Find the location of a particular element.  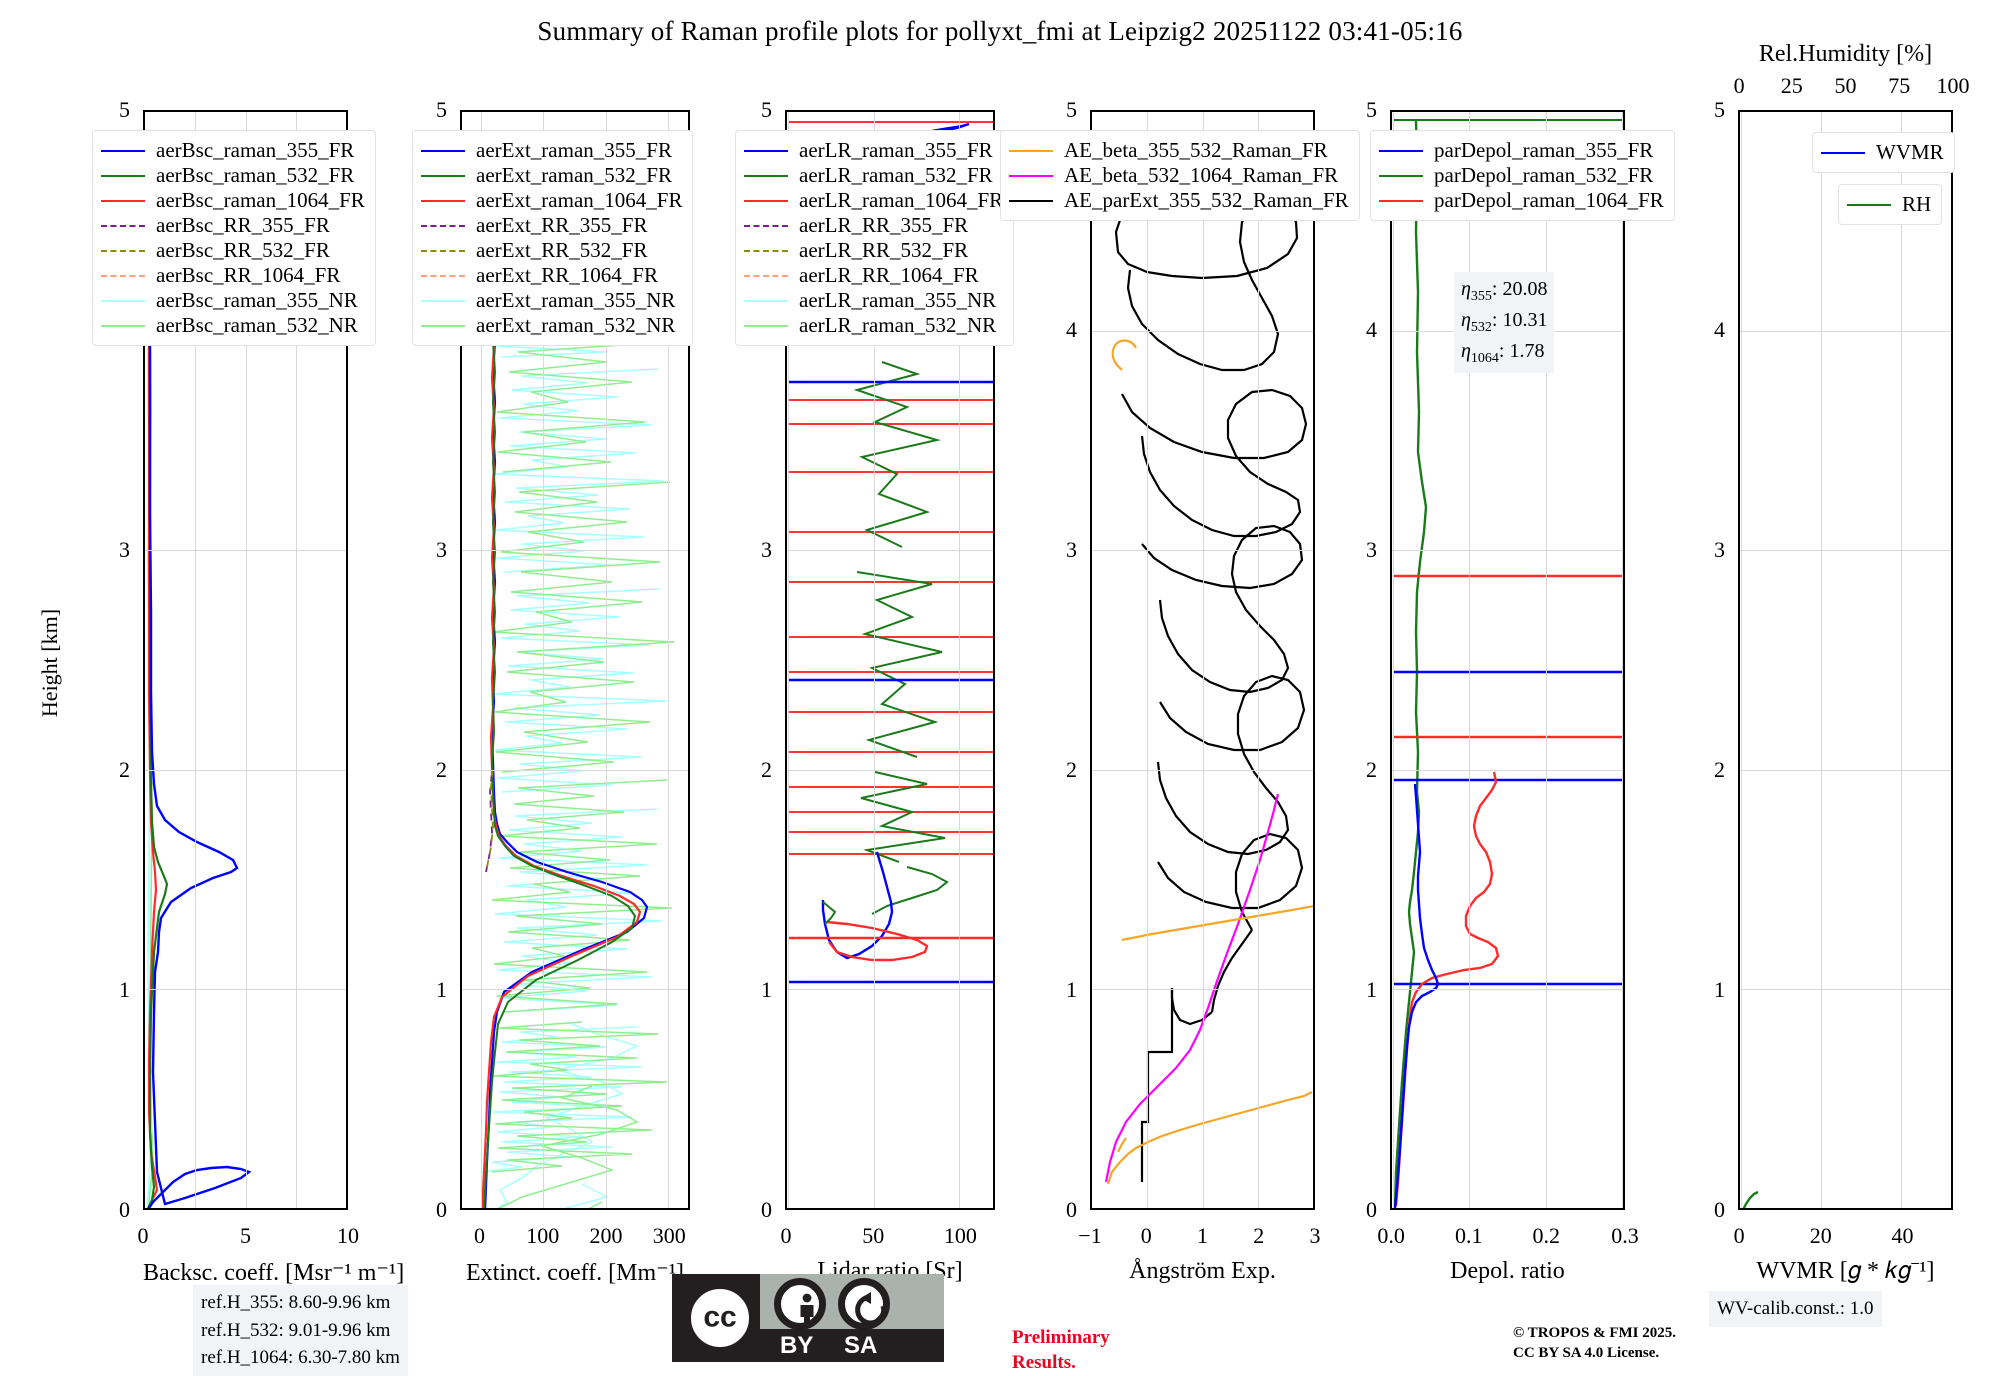

legend-label: aerLR_raman_532_NR is located at coordinates (898, 325).